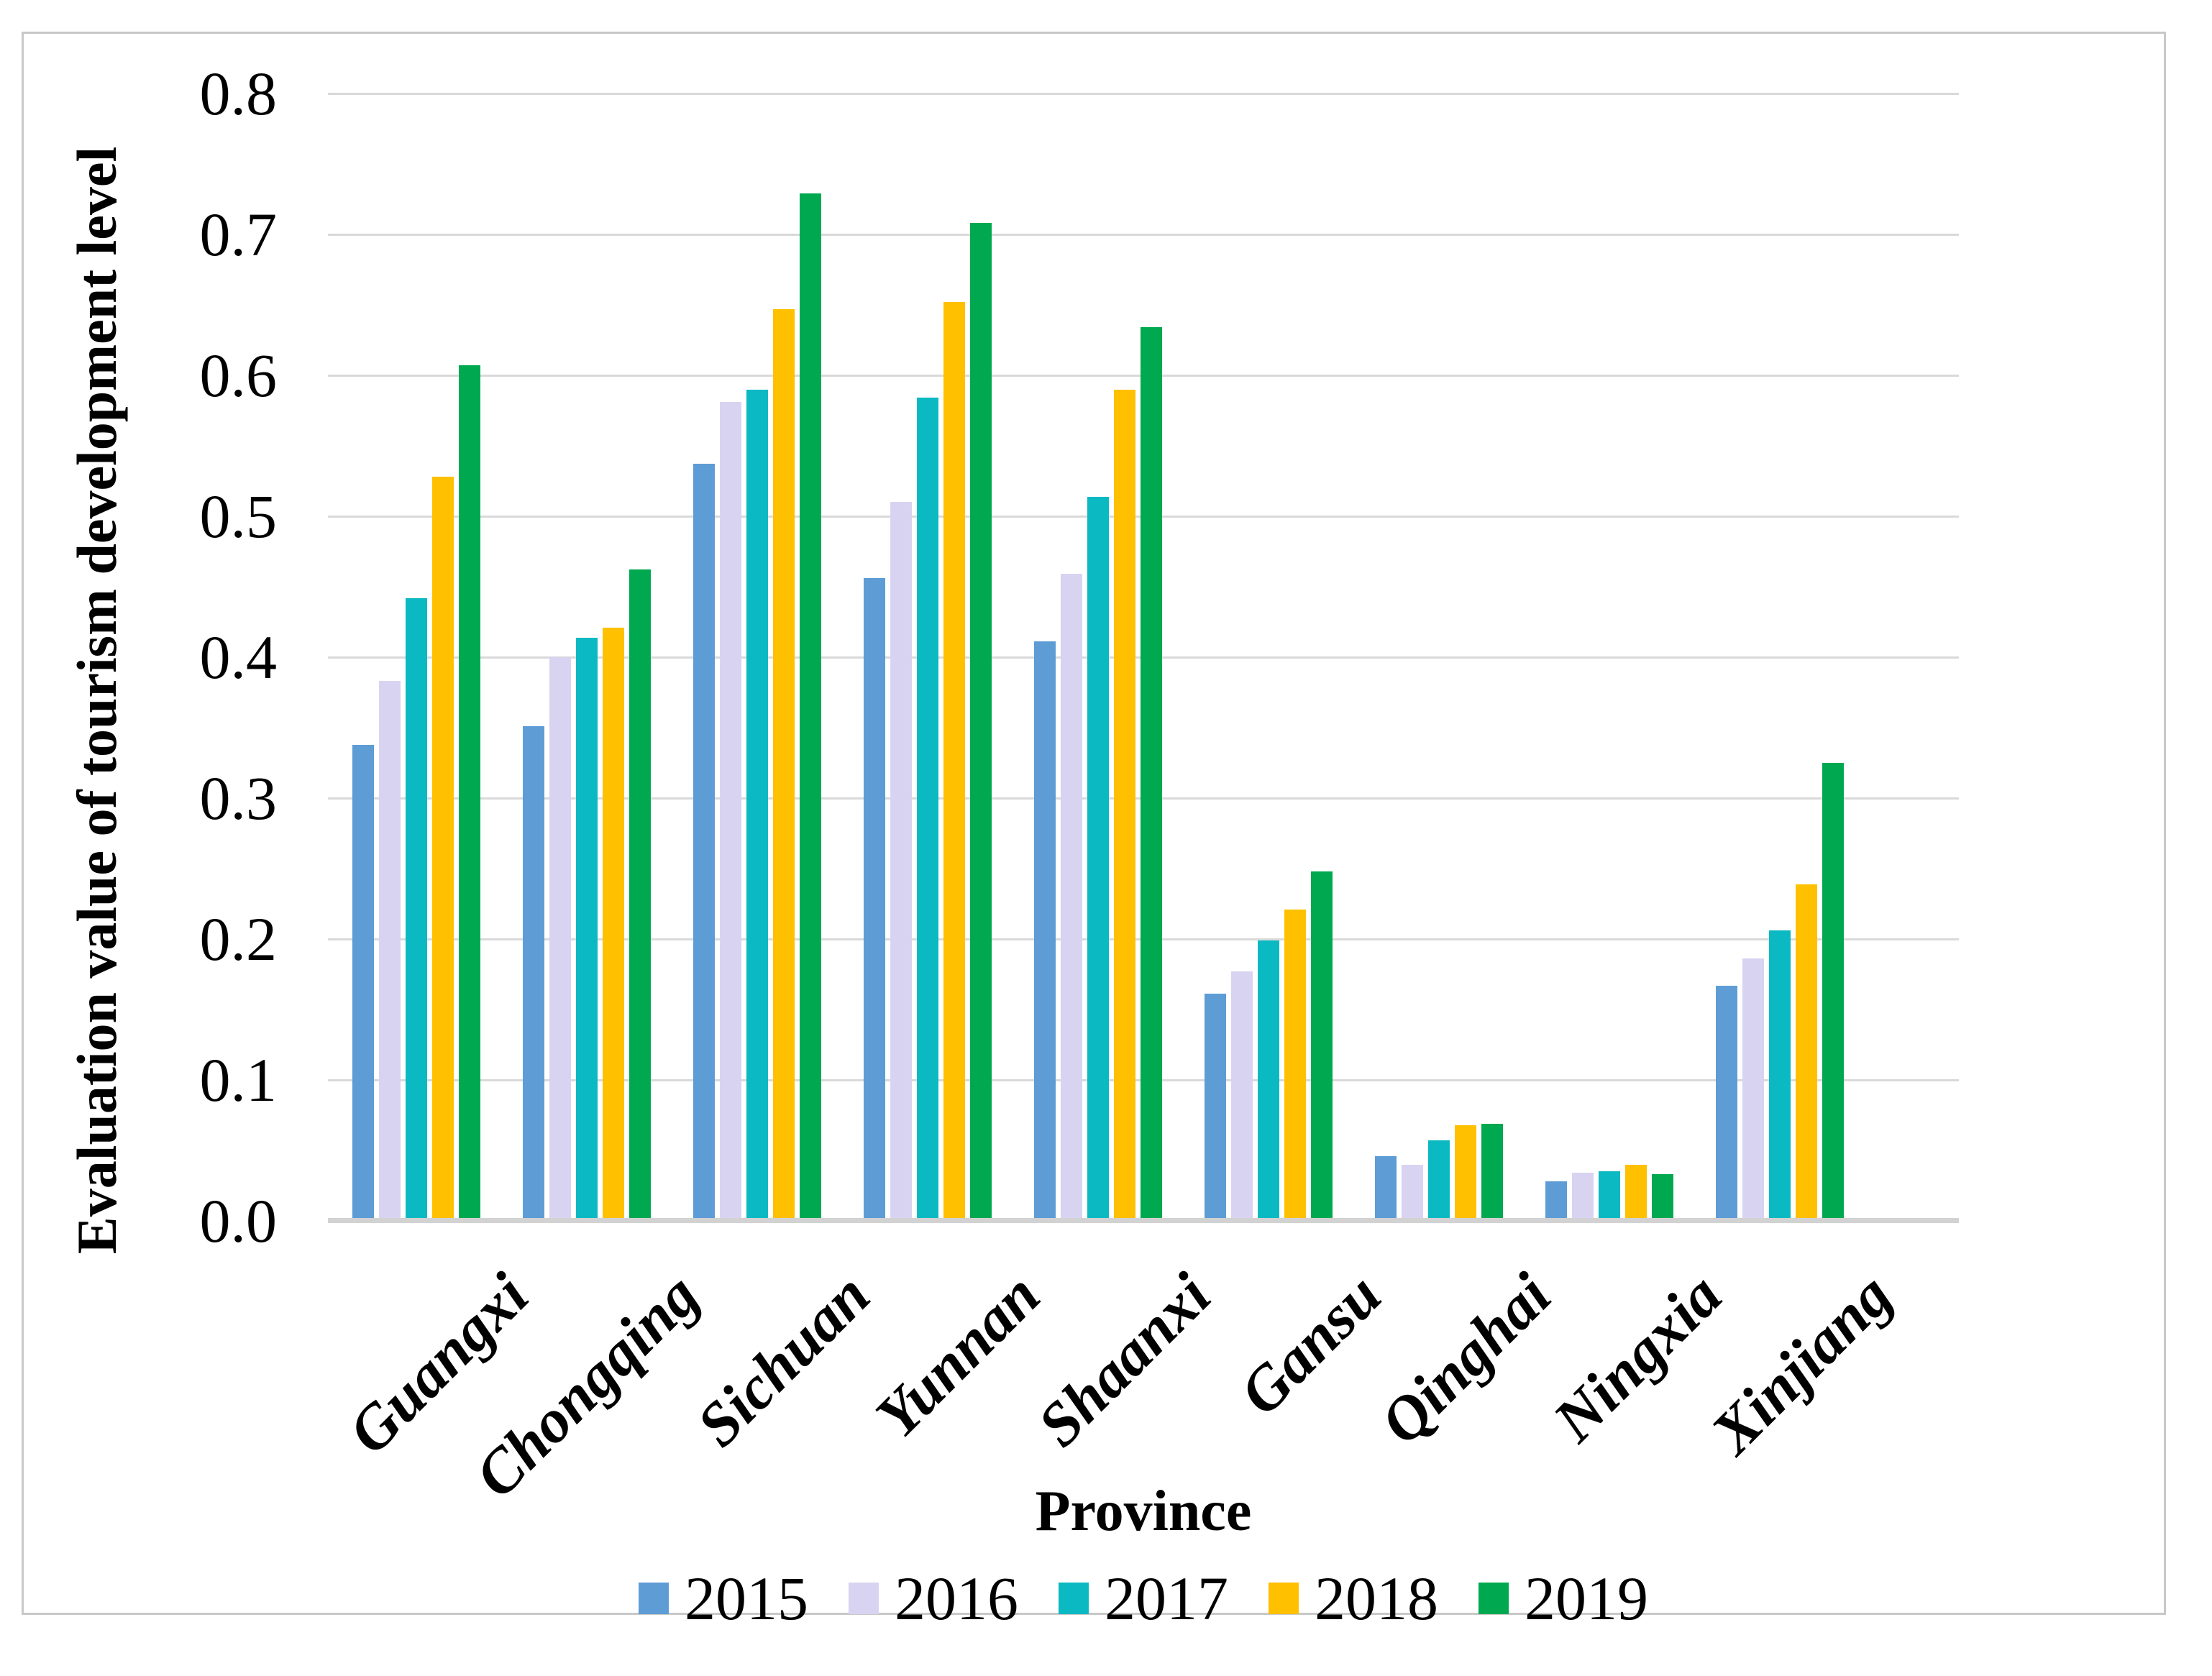 This screenshot has width=2212, height=1676. Describe the element at coordinates (390, 951) in the screenshot. I see `bar-guangxi-2016` at that location.